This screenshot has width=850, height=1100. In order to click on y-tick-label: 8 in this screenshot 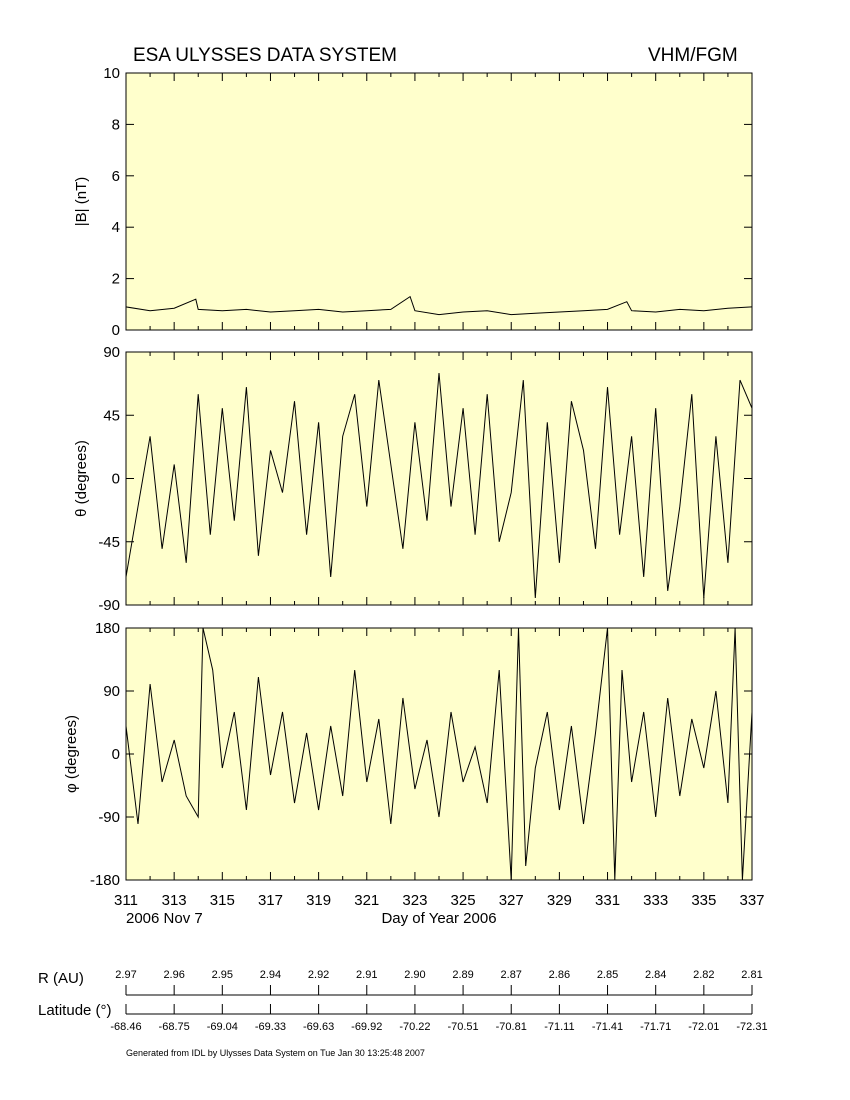, I will do `click(116, 124)`.